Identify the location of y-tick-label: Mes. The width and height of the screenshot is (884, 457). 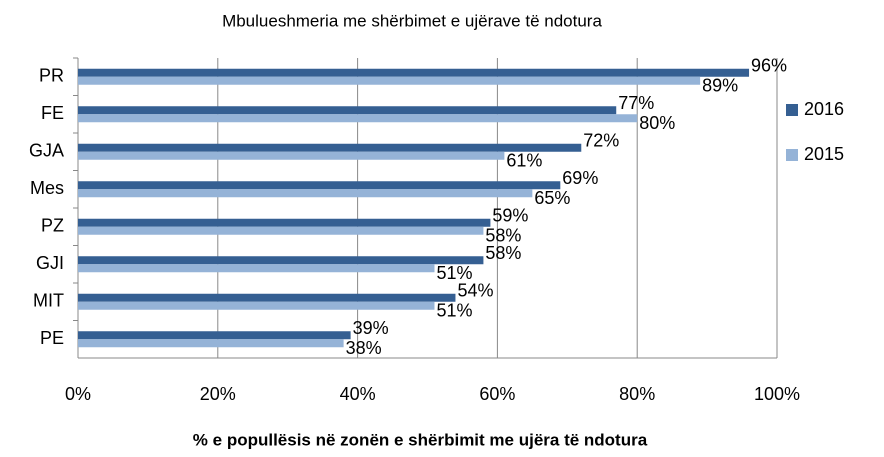
(47, 188).